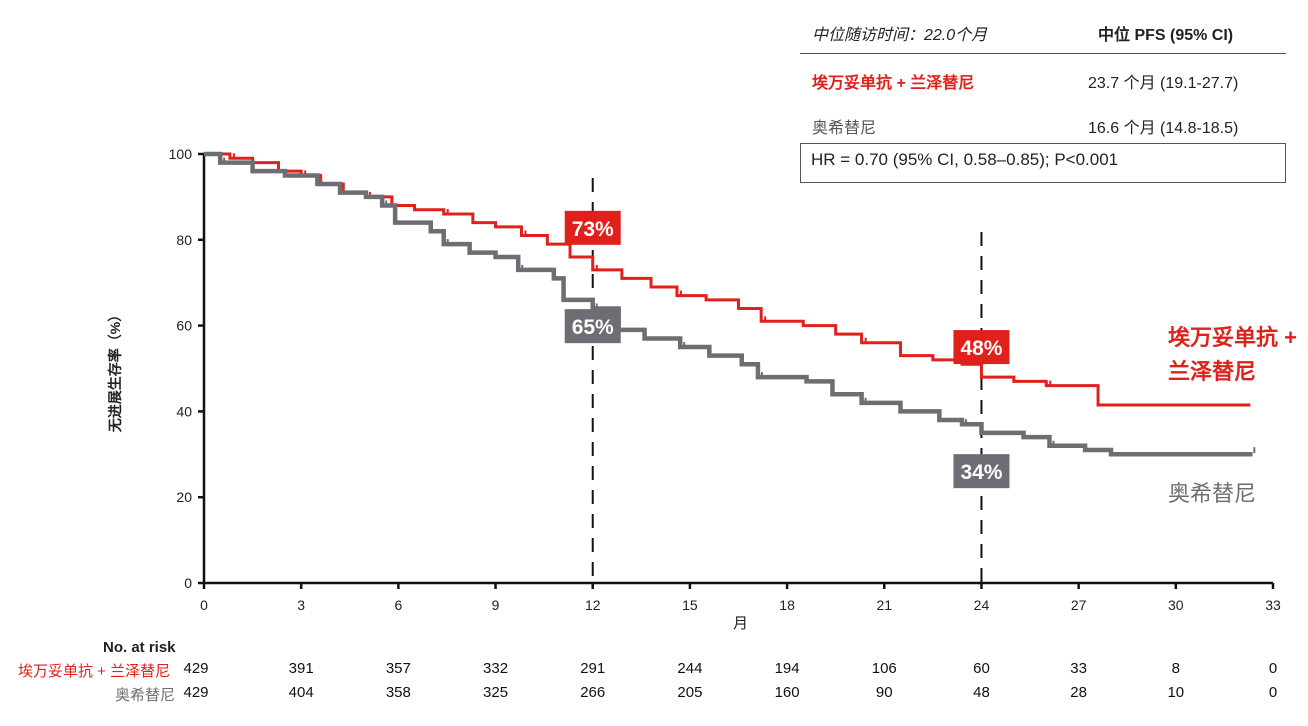  I want to click on y-tick-label: 20, so click(184, 497).